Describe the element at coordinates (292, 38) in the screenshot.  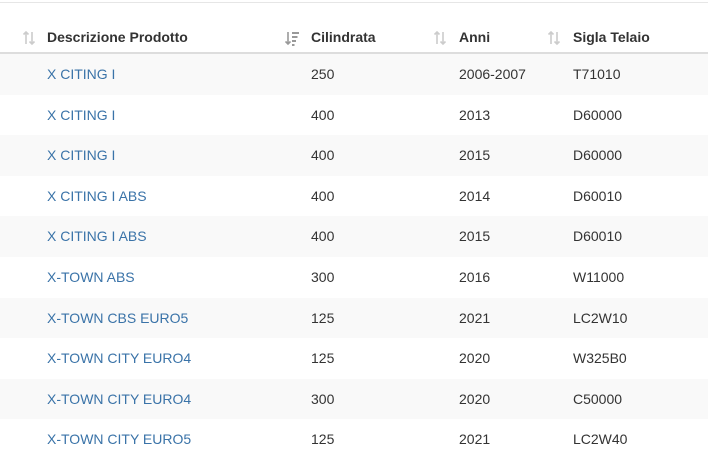
I see `sort-amount-desc-icon` at that location.